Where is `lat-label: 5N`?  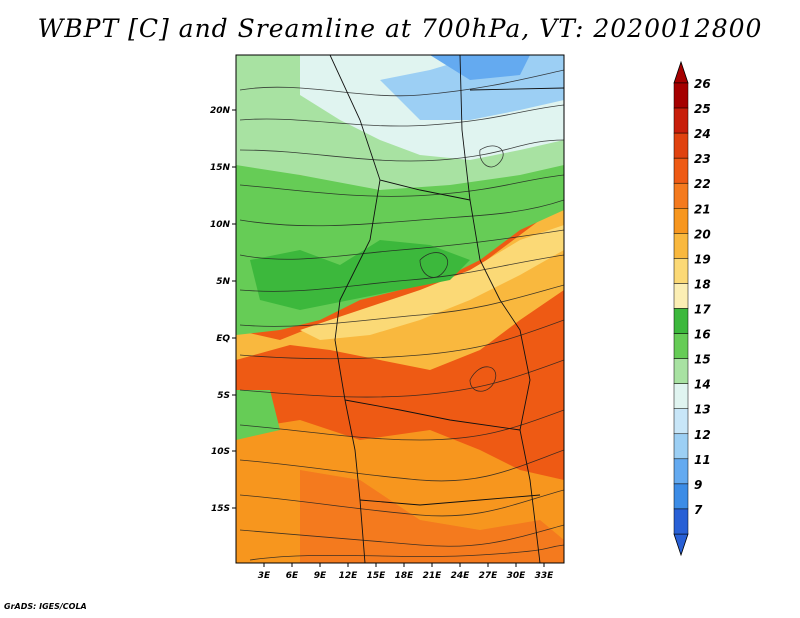 lat-label: 5N is located at coordinates (223, 282).